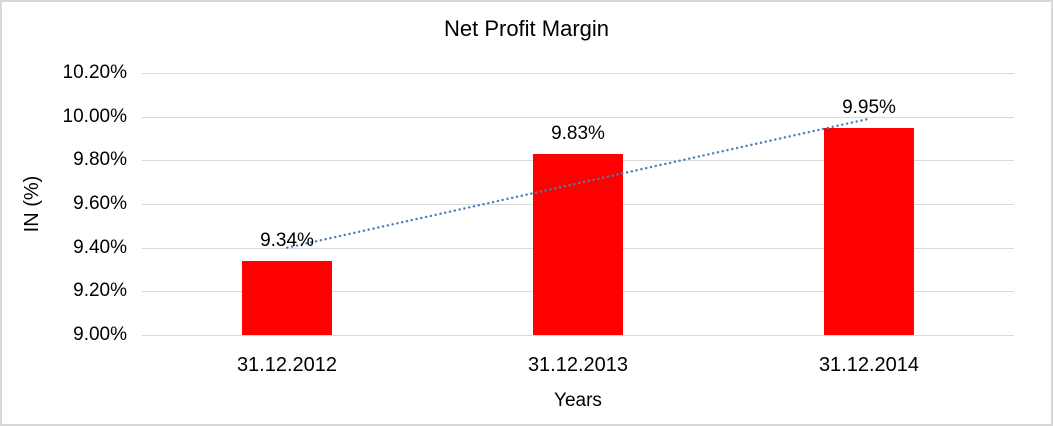 The width and height of the screenshot is (1053, 426). What do you see at coordinates (287, 240) in the screenshot?
I see `bar-value-label: 9.34%` at bounding box center [287, 240].